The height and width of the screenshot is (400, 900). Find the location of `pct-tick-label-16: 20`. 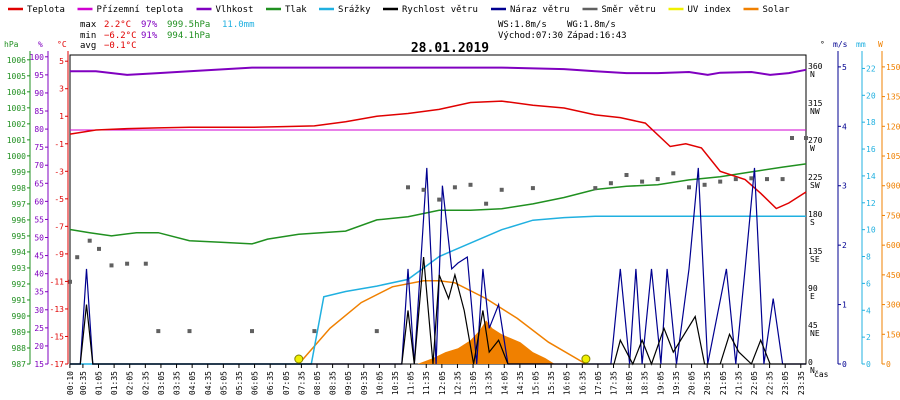

pct-tick-label-16: 20 is located at coordinates (39, 346).